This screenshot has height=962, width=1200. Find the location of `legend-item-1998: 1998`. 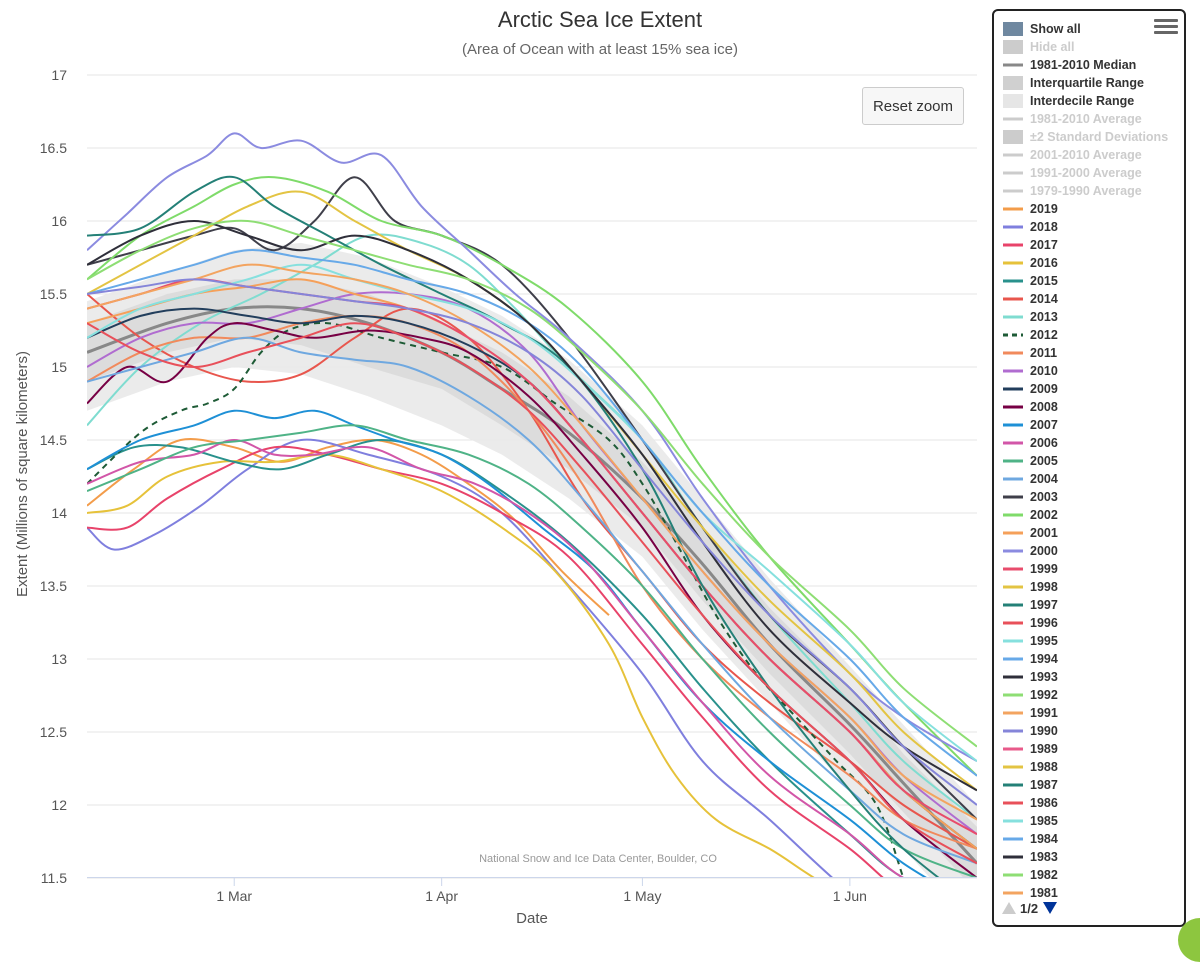

legend-item-1998: 1998 is located at coordinates (1077, 587).